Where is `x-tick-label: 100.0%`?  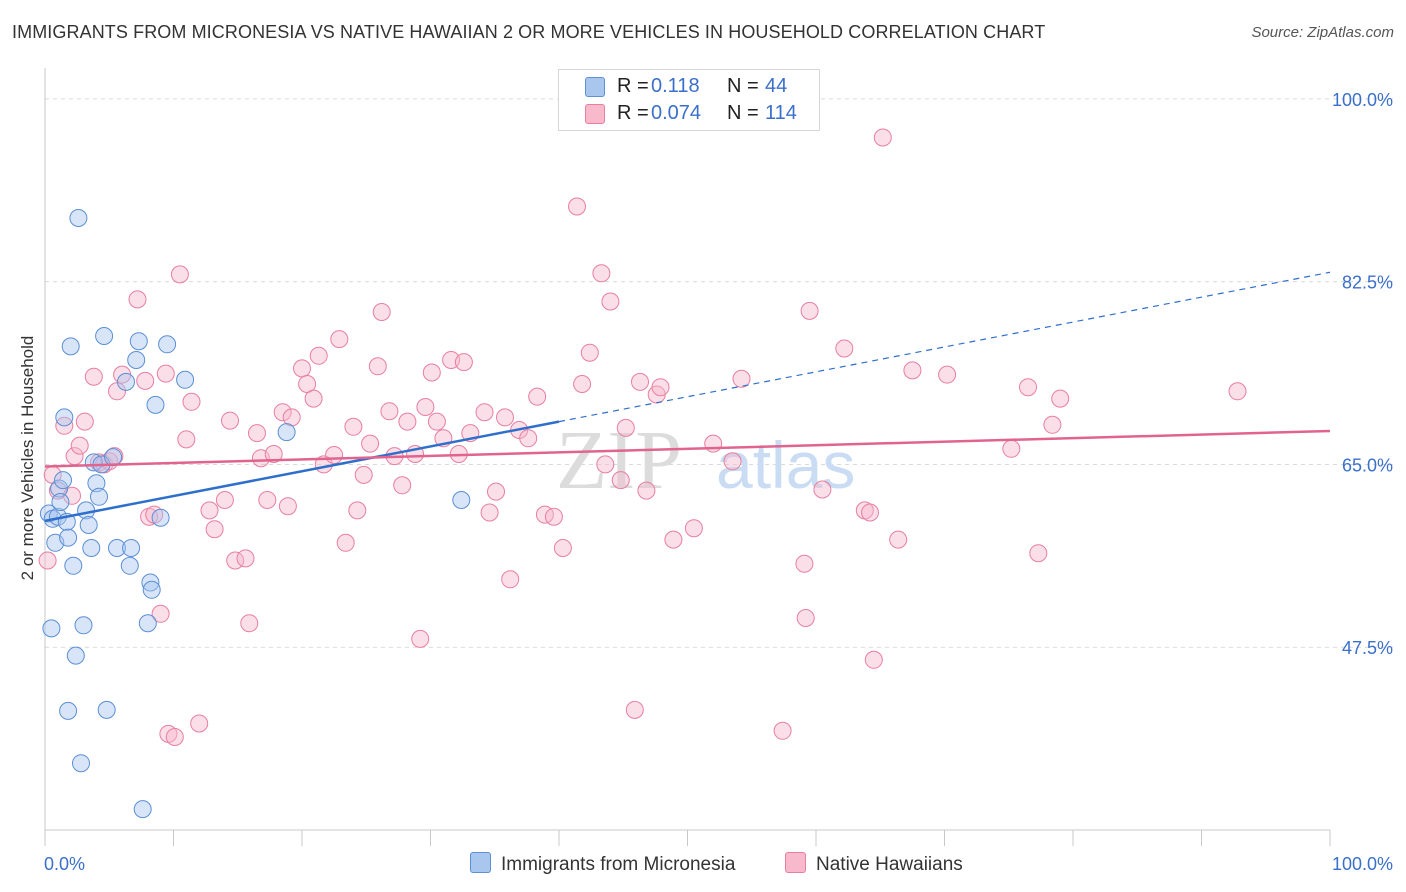 x-tick-label: 100.0% is located at coordinates (1362, 864).